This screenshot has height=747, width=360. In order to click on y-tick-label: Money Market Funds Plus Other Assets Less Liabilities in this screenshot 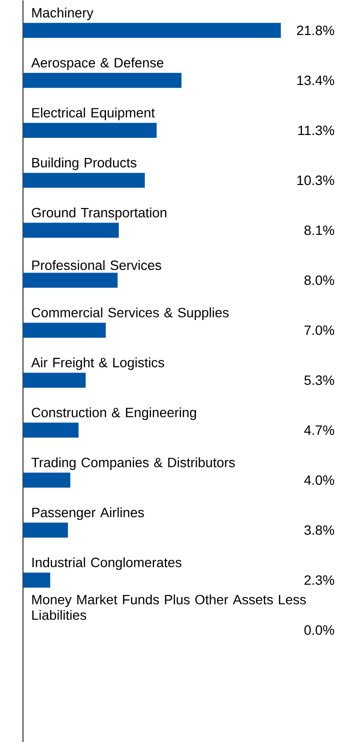, I will do `click(169, 607)`.